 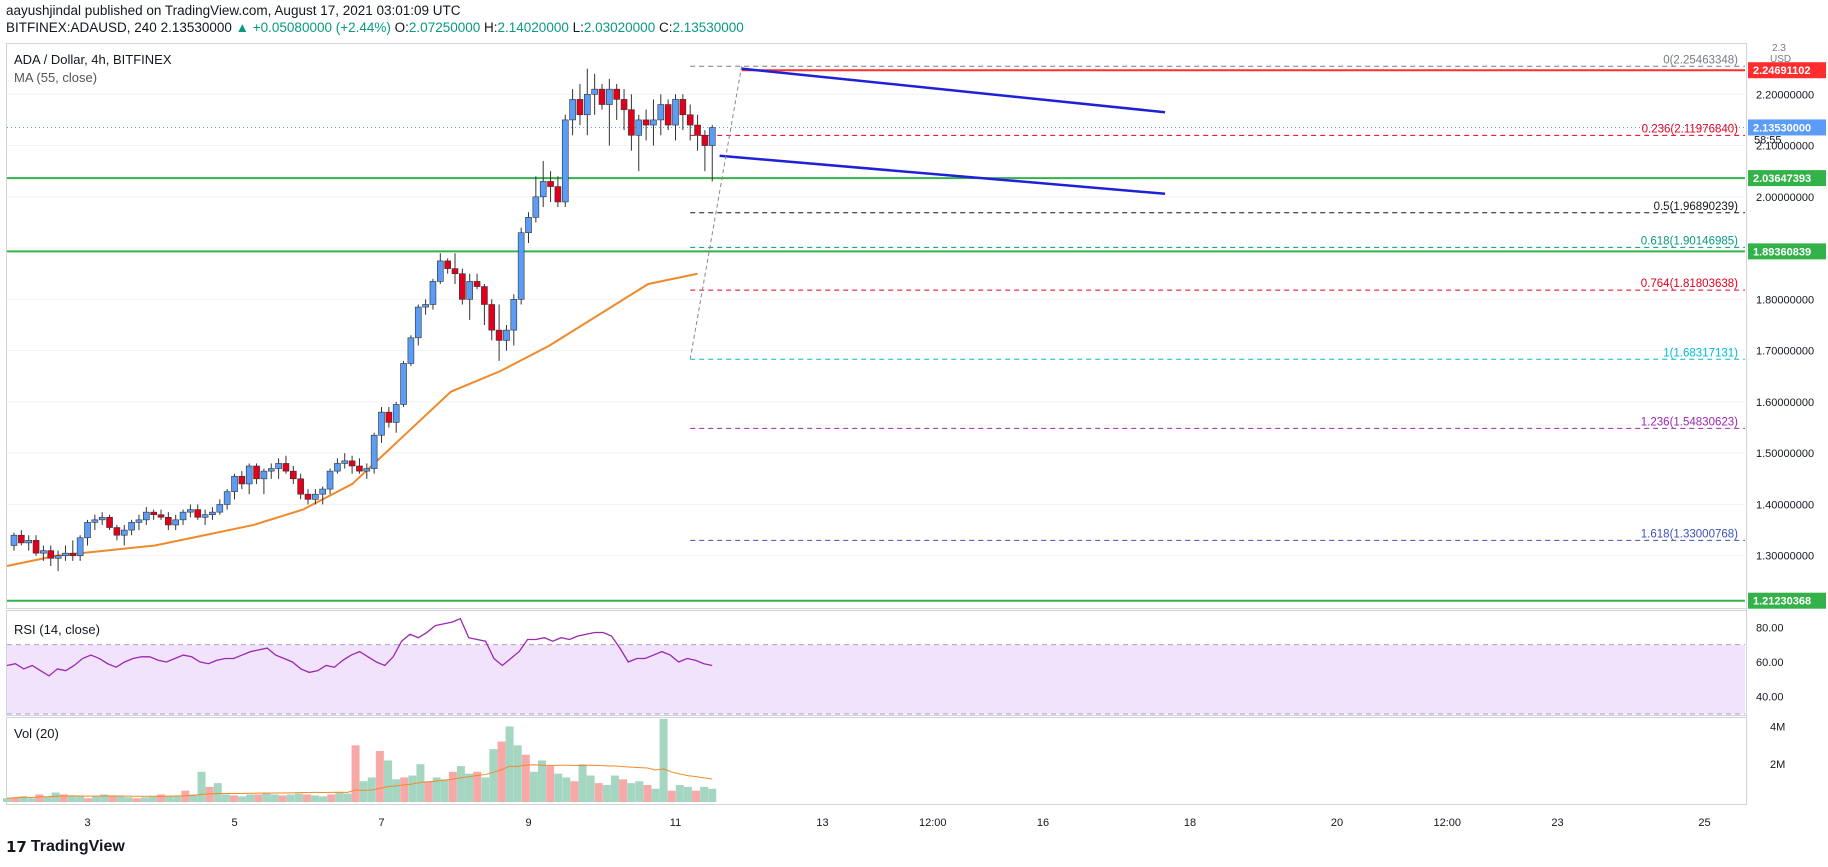 I want to click on ma-legend: MA (55, close), so click(x=56, y=77).